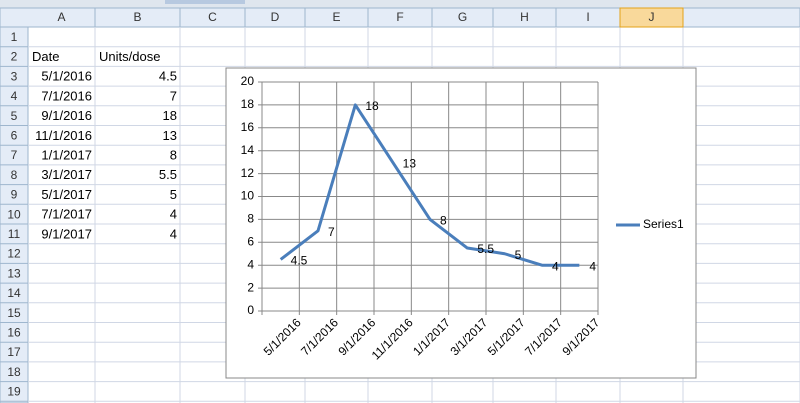 This screenshot has width=800, height=403. Describe the element at coordinates (14, 333) in the screenshot. I see `row-number: 16` at that location.